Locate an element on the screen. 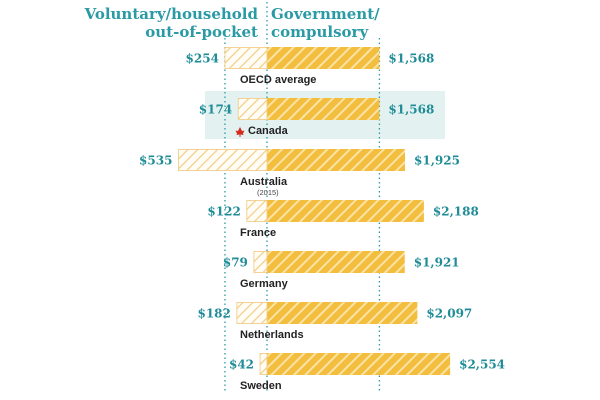 The width and height of the screenshot is (600, 400). category-label-australia: Australia is located at coordinates (264, 182).